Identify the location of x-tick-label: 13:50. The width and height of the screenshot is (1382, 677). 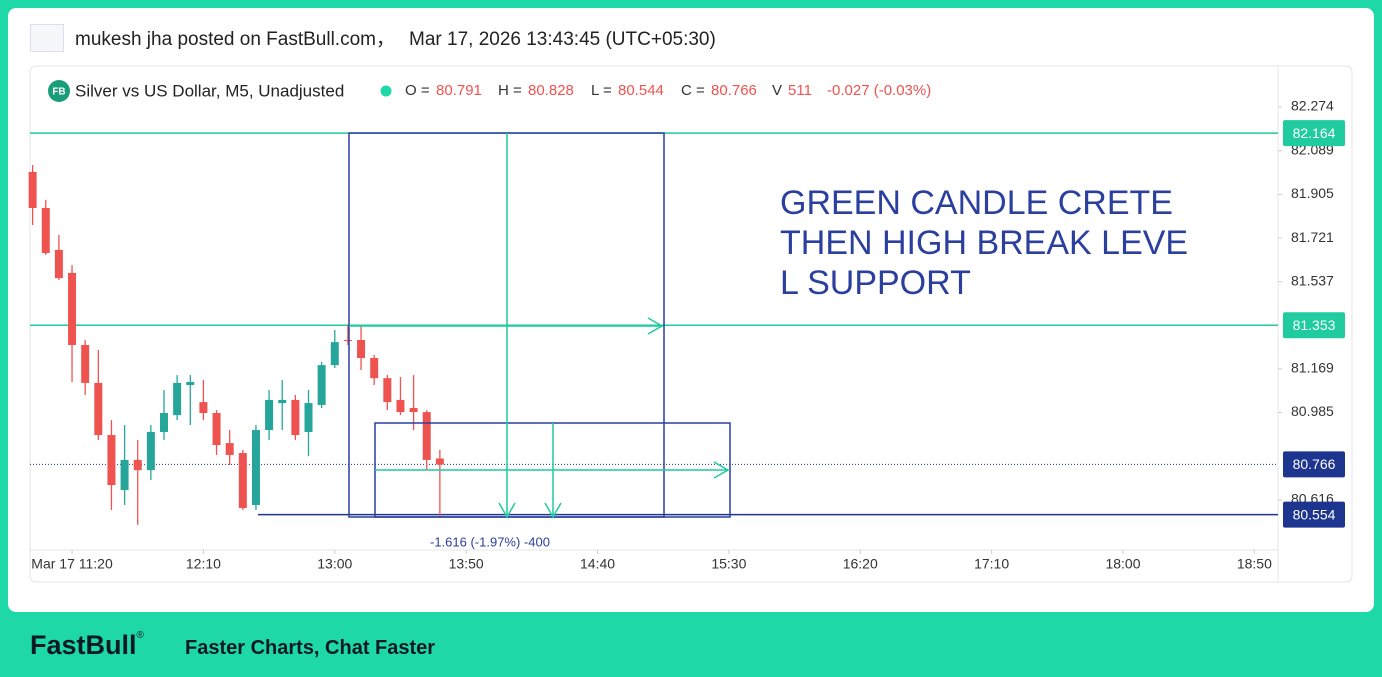
(466, 564).